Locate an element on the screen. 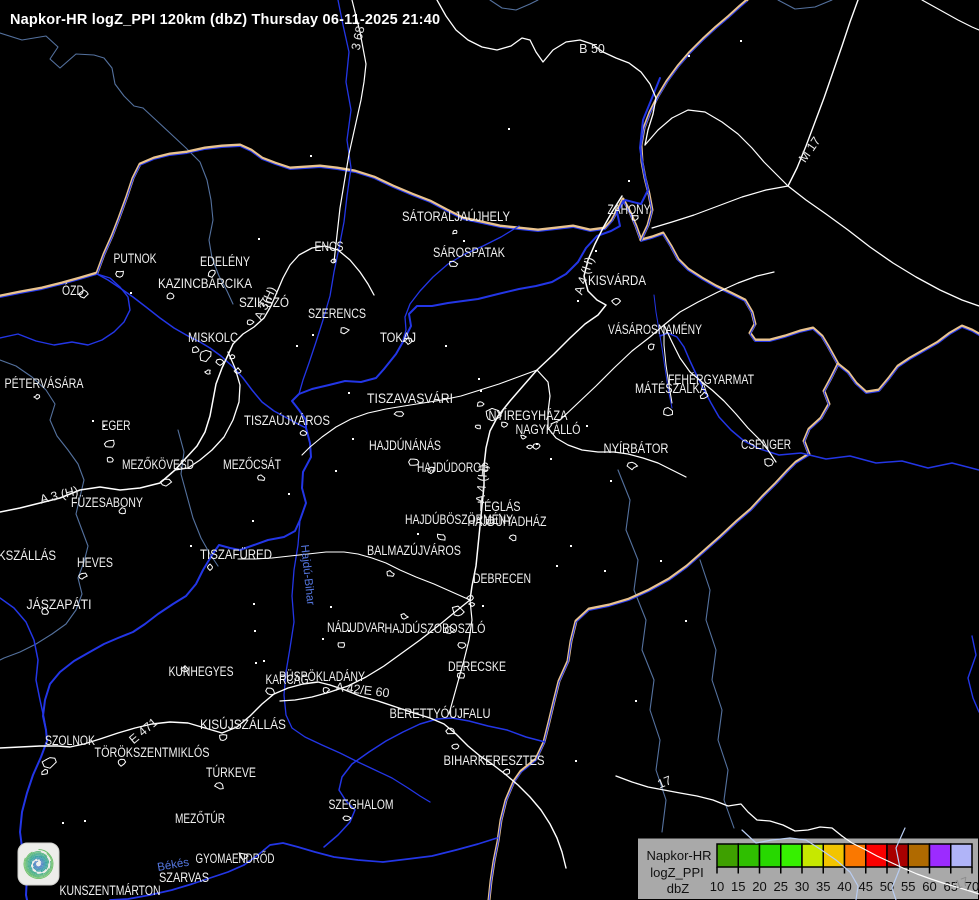  city-label: KUNHEGYES is located at coordinates (201, 671).